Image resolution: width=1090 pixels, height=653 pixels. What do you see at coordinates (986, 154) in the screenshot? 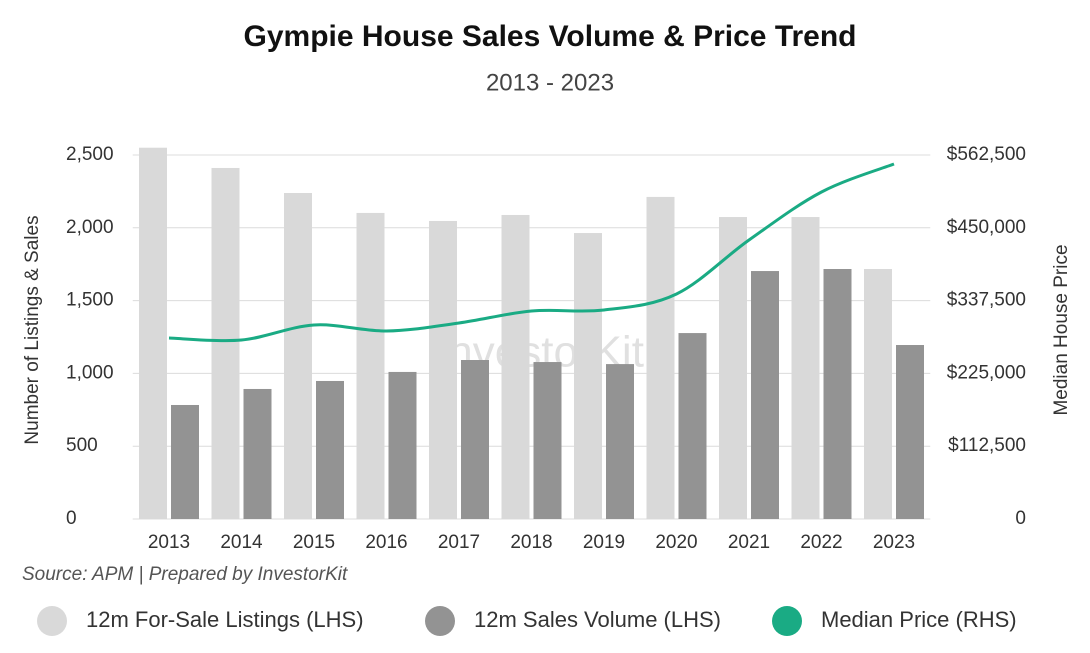
I see `y2-tick-label: $562,500` at bounding box center [986, 154].